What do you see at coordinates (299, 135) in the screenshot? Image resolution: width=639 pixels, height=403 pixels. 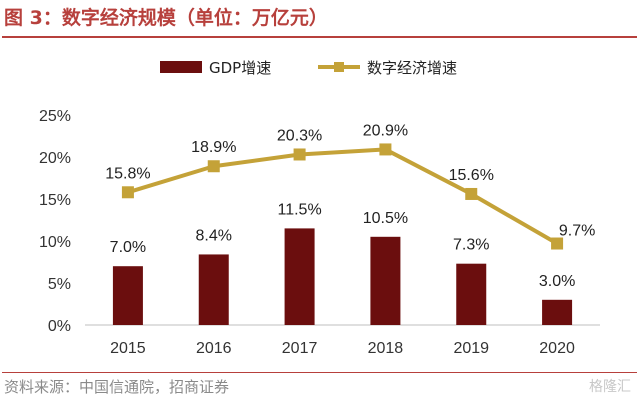 I see `line-value-label: 20.3%` at bounding box center [299, 135].